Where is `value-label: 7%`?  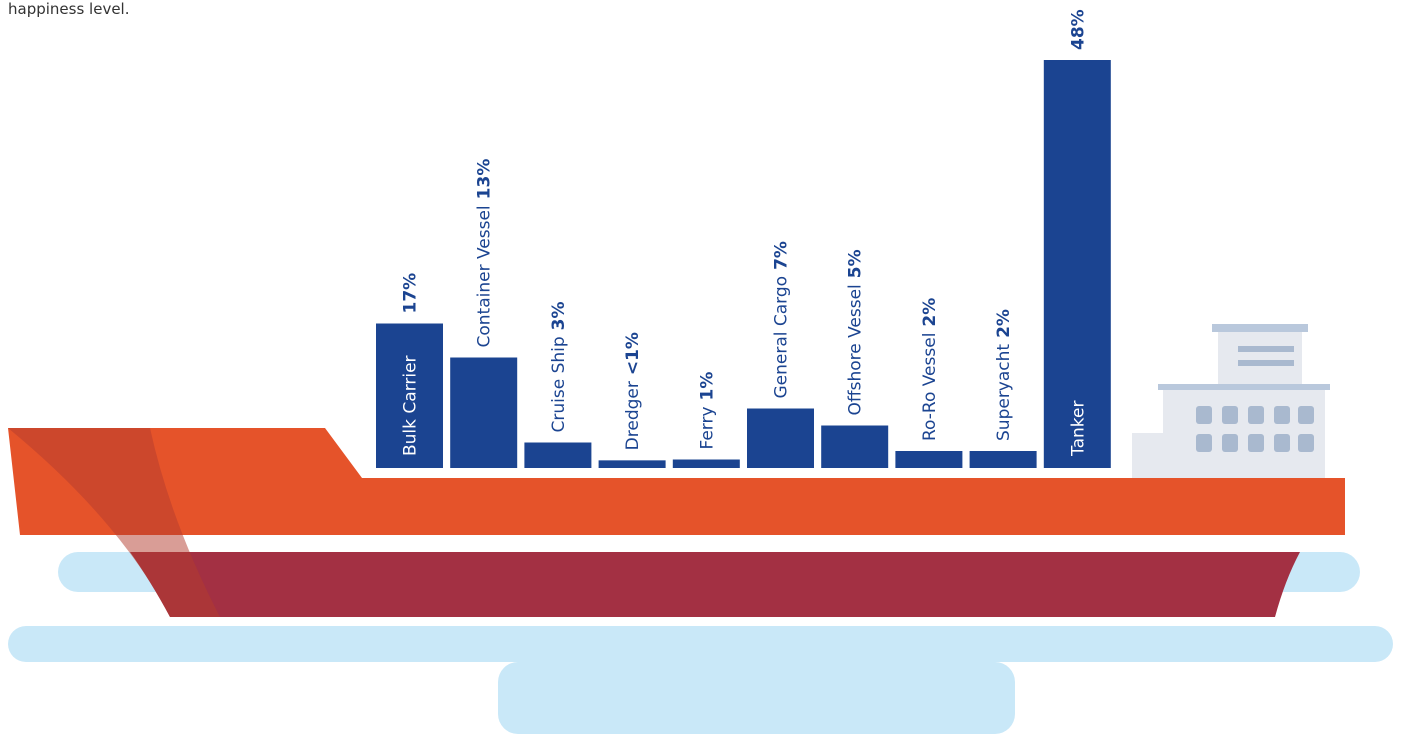
value-label: 7% is located at coordinates (782, 255).